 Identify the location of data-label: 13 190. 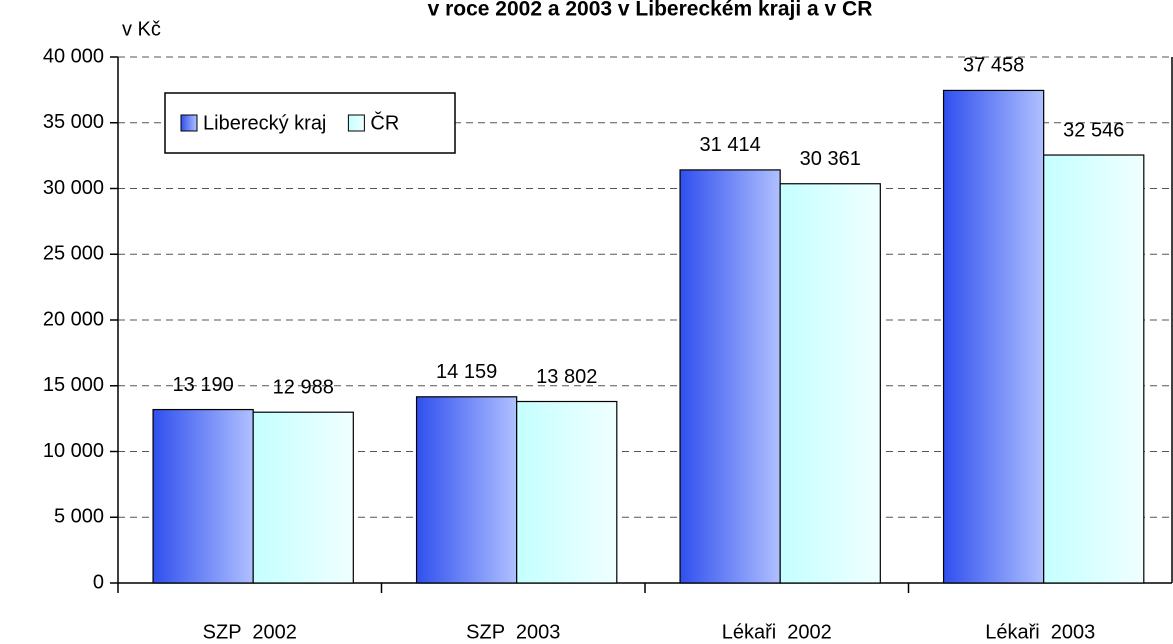
(203, 385).